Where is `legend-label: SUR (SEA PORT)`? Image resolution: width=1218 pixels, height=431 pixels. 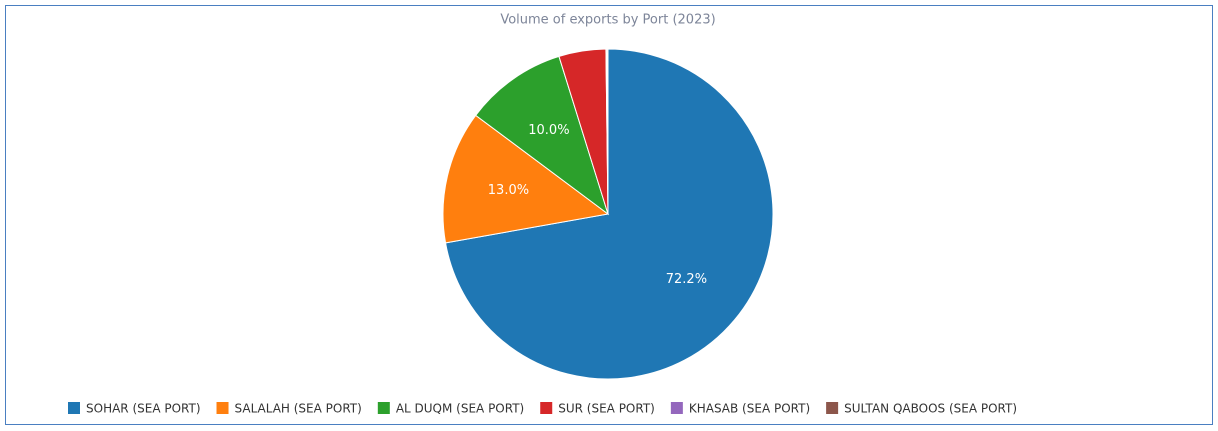 legend-label: SUR (SEA PORT) is located at coordinates (606, 409).